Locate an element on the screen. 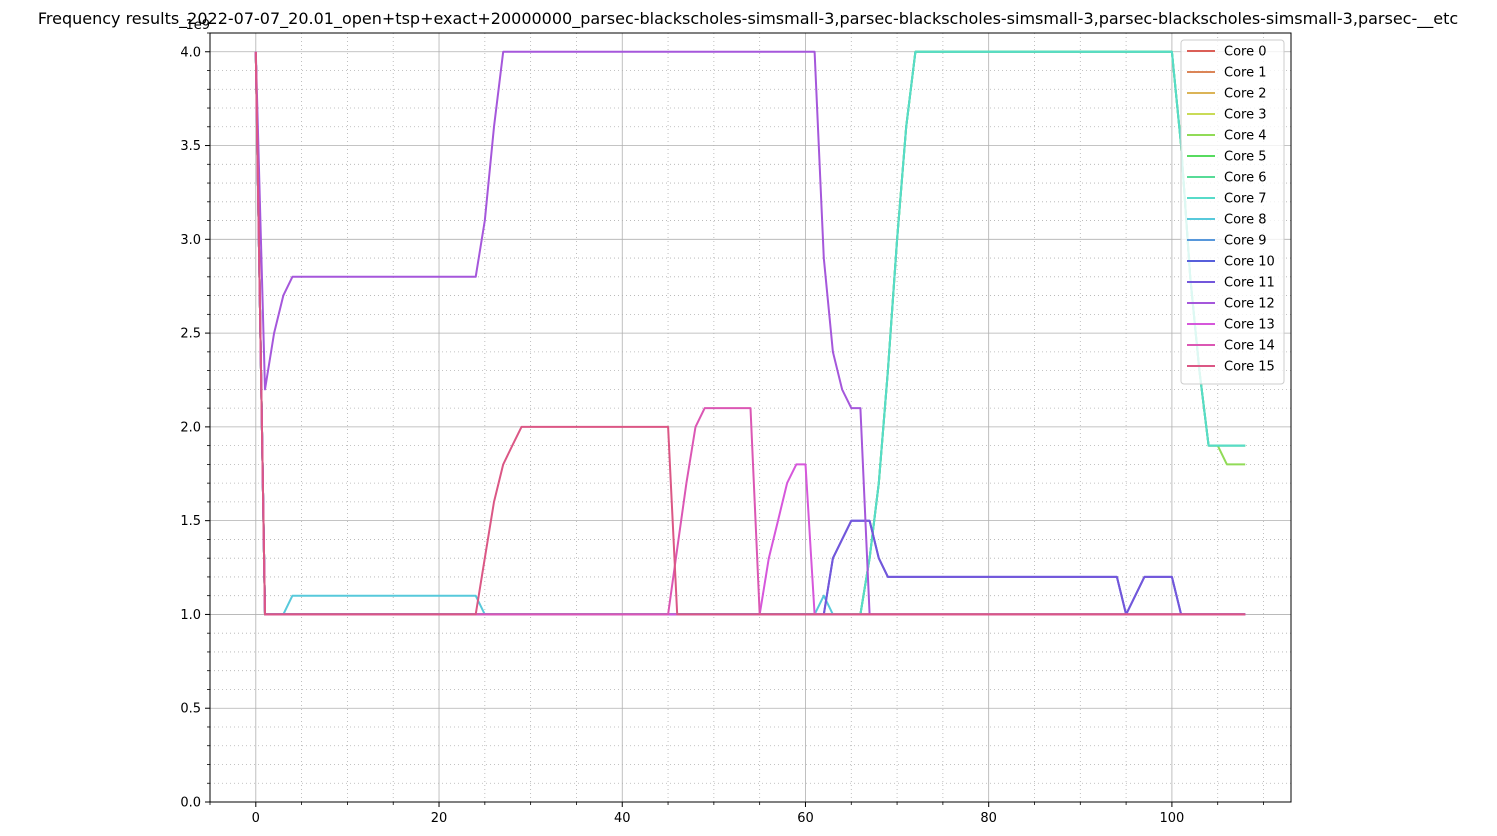  y-tick-label: 3.0 is located at coordinates (190, 240).